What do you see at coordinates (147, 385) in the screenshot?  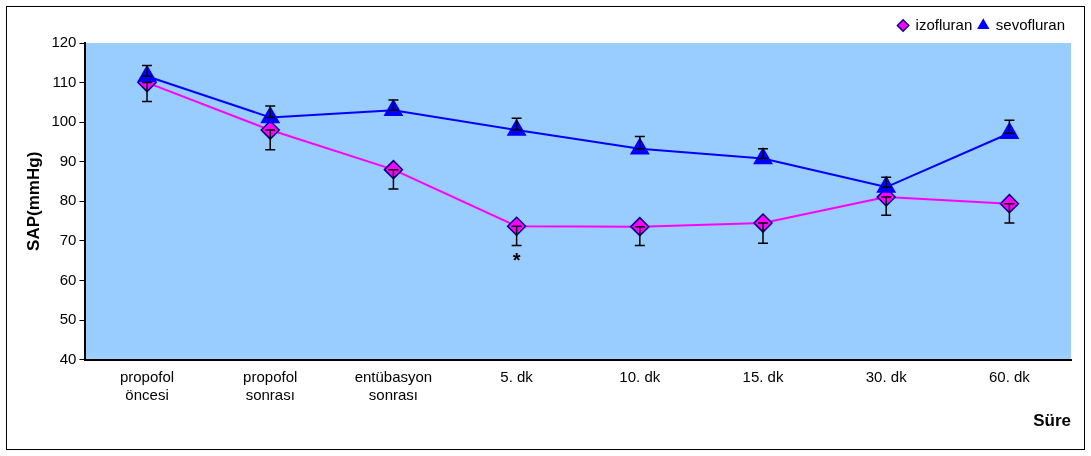 I see `x-tick-label: propofol öncesi` at bounding box center [147, 385].